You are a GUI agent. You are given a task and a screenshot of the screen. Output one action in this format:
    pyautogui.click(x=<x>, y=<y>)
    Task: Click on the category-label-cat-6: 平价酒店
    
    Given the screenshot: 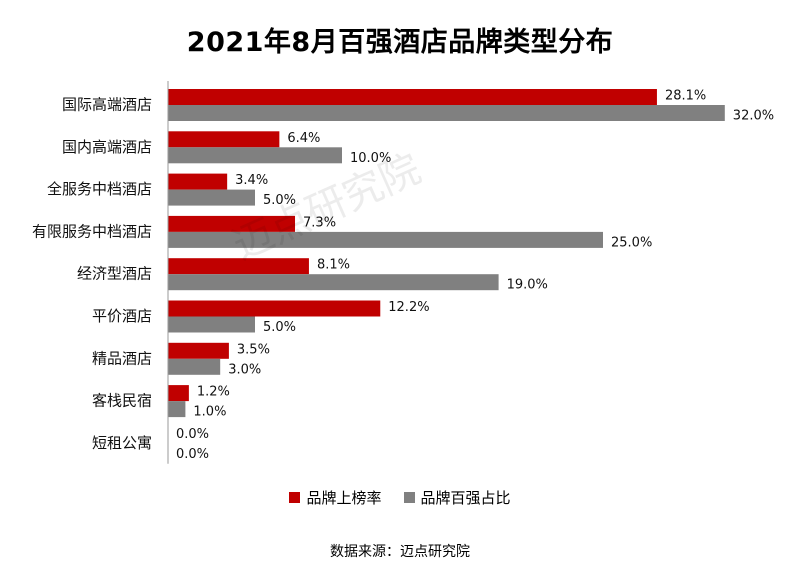 What is the action you would take?
    pyautogui.click(x=122, y=316)
    